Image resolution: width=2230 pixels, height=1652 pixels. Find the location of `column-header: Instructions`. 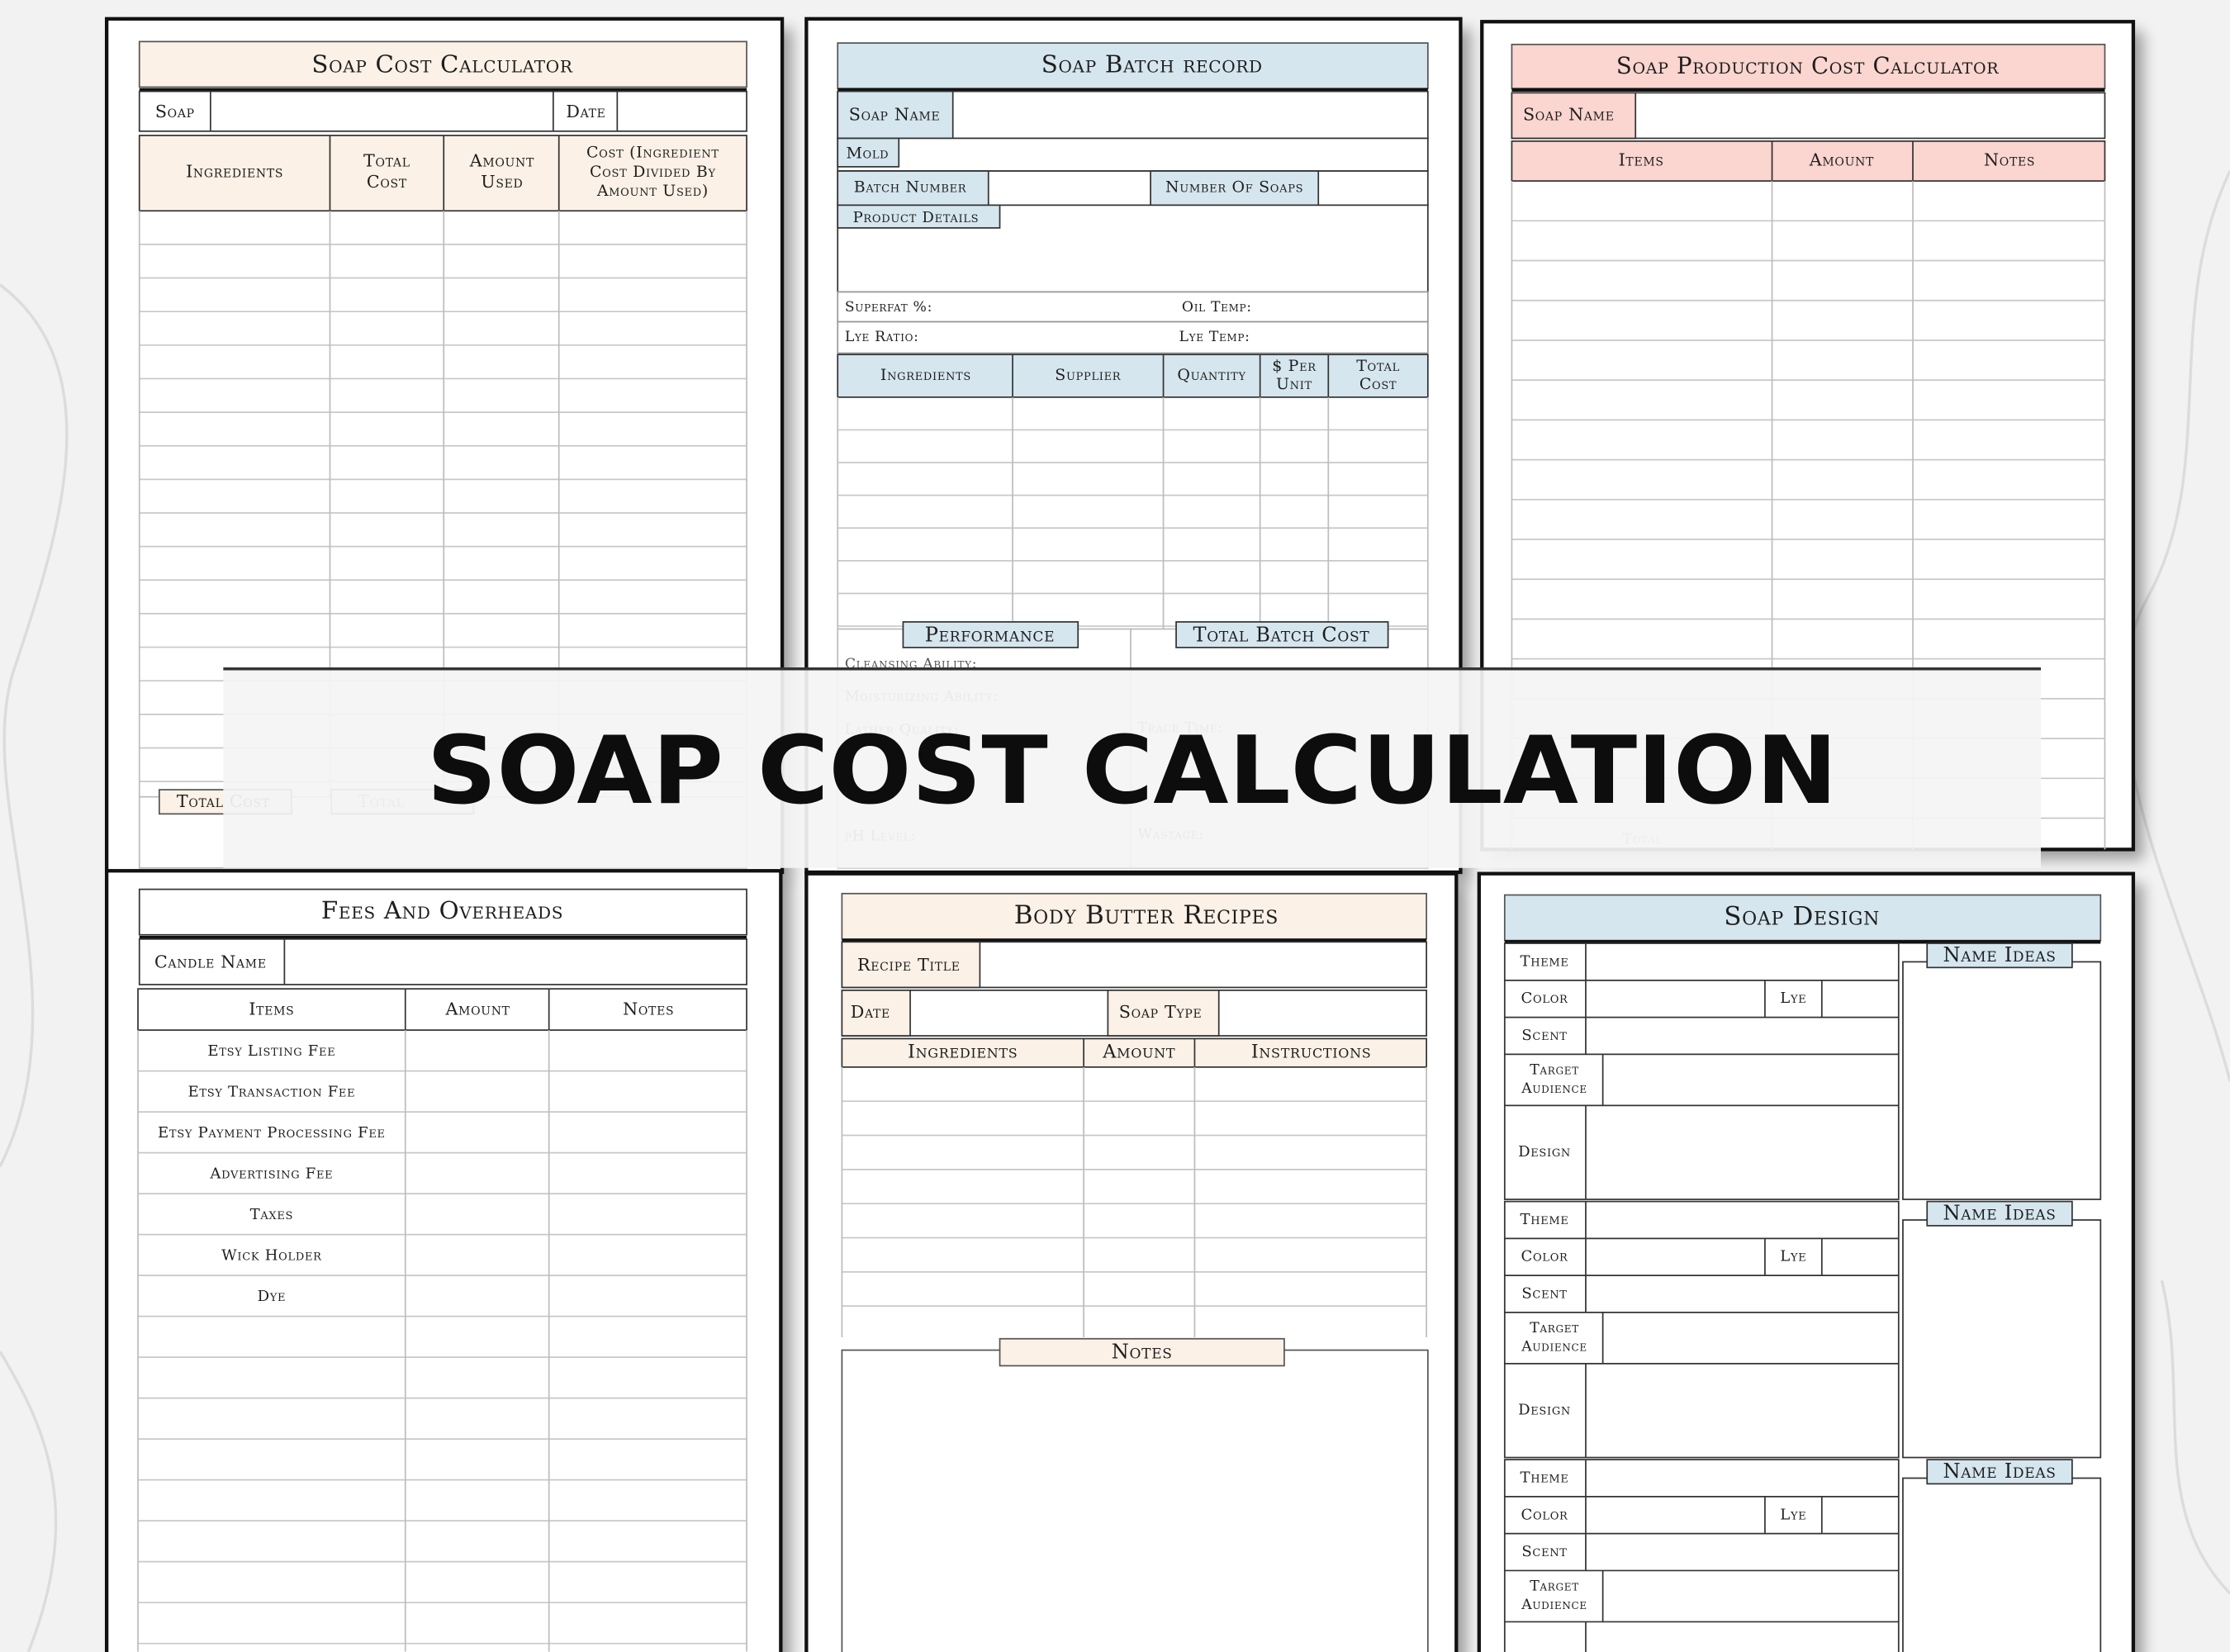

column-header: Instructions is located at coordinates (1311, 1052).